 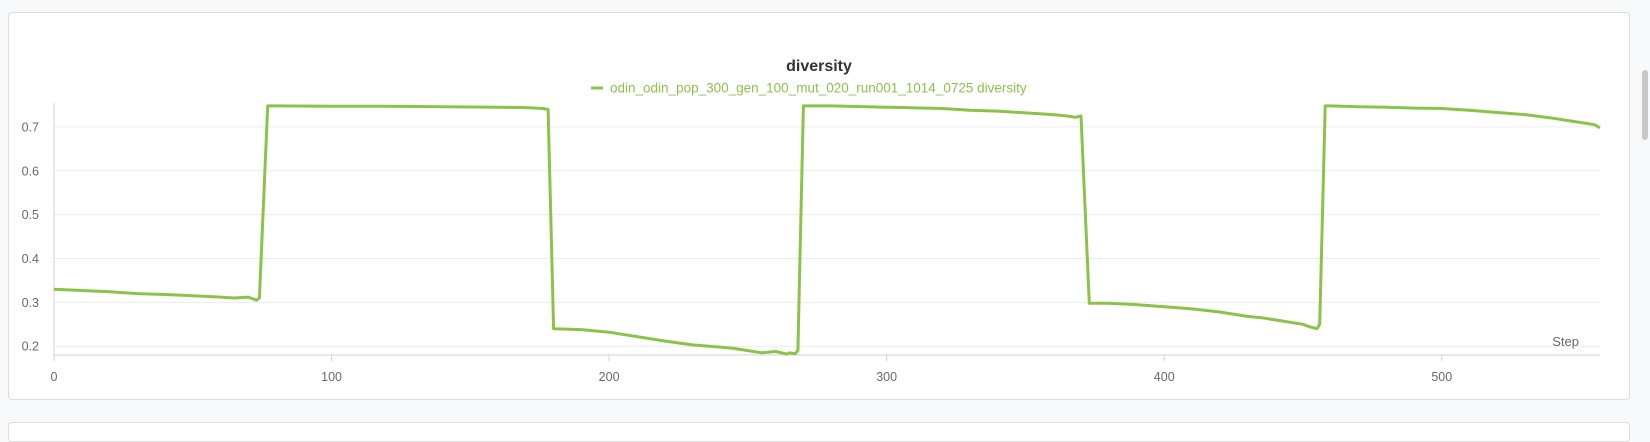 I want to click on y-tick-label: 0.6, so click(x=30, y=171).